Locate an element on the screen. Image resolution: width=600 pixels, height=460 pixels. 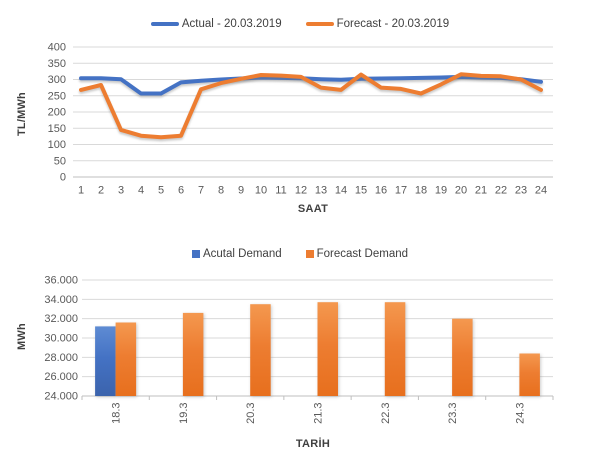
x-tick-label: 5 is located at coordinates (161, 191).